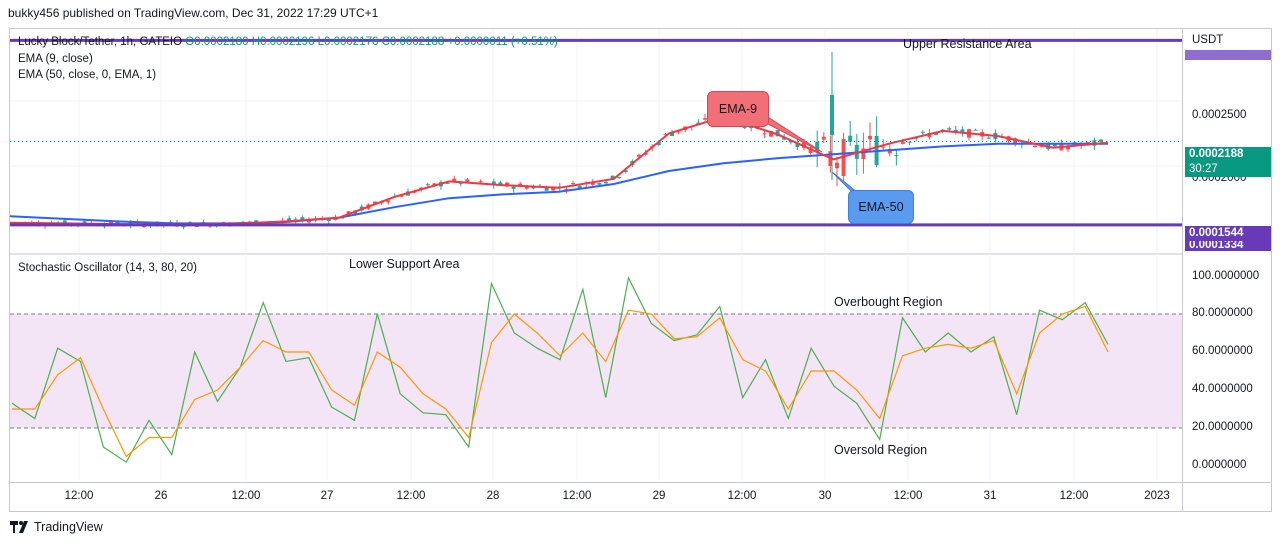 Image resolution: width=1280 pixels, height=546 pixels. I want to click on spike-candle, so click(832, 115).